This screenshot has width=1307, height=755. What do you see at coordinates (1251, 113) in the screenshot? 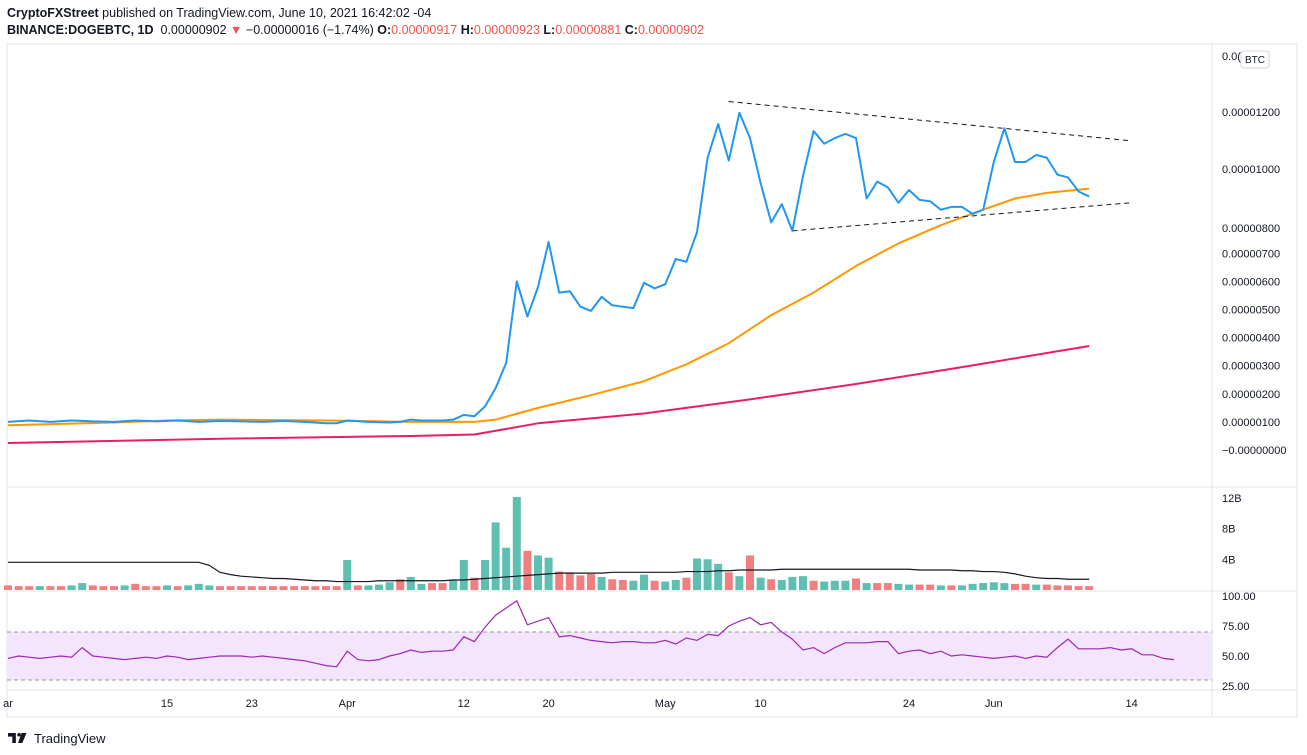
I see `price-tick-label: 0.00001200` at bounding box center [1251, 113].